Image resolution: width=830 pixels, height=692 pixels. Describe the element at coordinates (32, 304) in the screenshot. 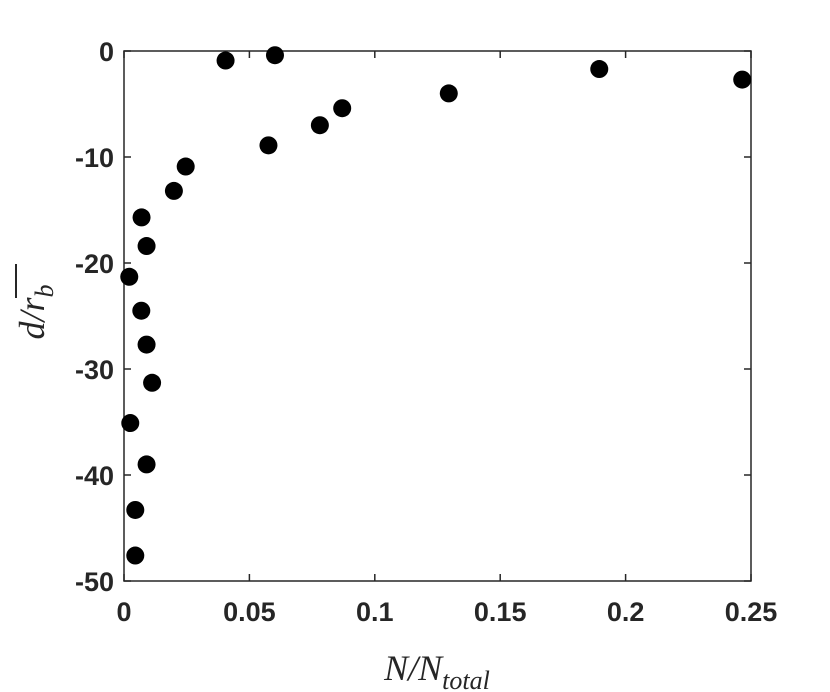

I see `y-axis-title-r: r` at that location.